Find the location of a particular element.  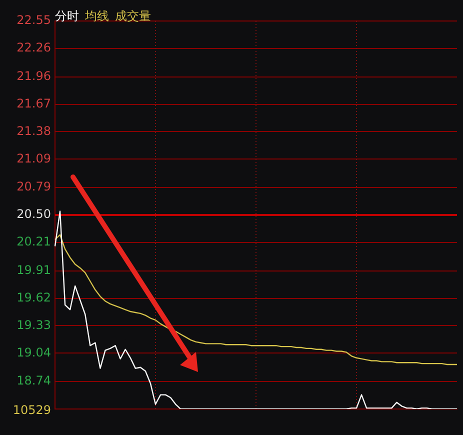

text: 10529 is located at coordinates (31, 410).